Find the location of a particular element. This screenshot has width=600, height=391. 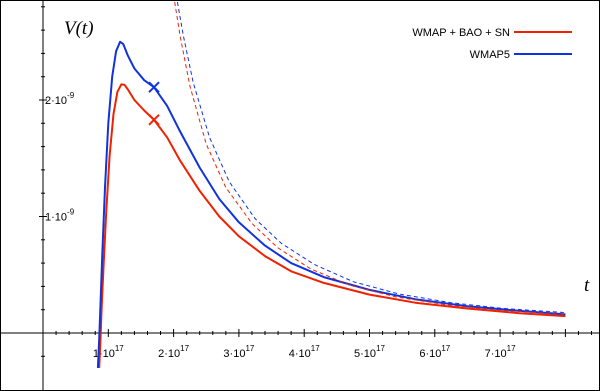

x-tick-label: 2·10¹⁷ is located at coordinates (173, 352).